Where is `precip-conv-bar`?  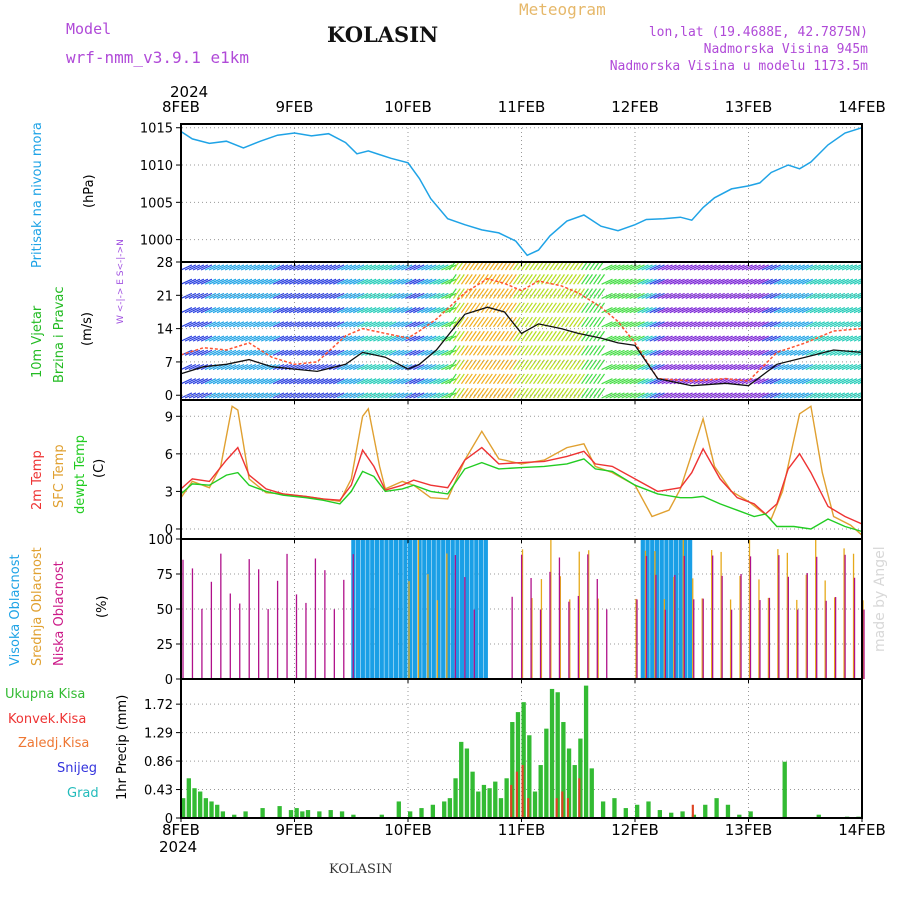
precip-conv-bar is located at coordinates (562, 804).